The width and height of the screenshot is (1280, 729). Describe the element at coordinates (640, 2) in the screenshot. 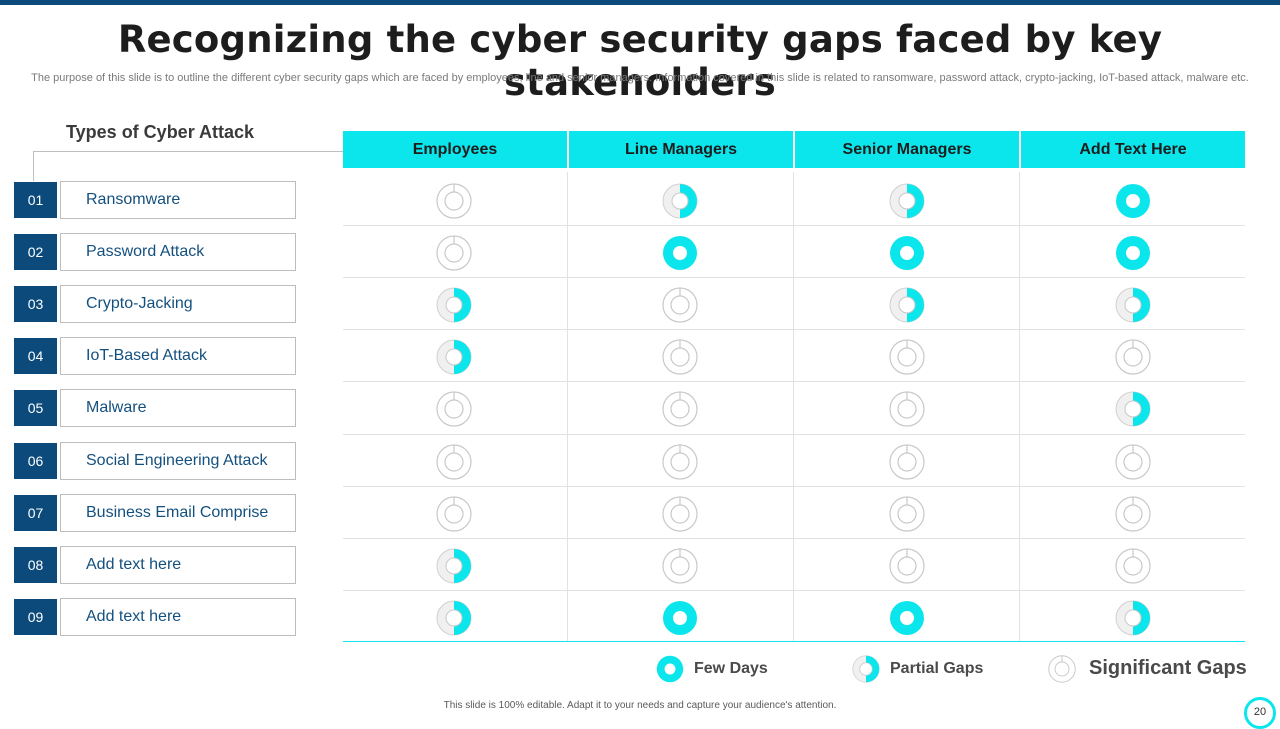

I see `top-accent-bar` at that location.